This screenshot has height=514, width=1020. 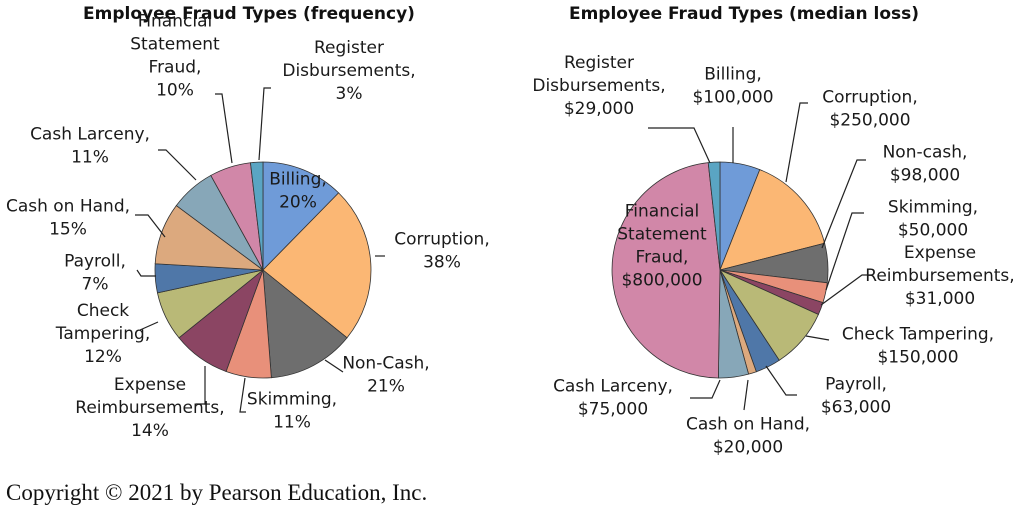 What do you see at coordinates (918, 346) in the screenshot?
I see `median-loss-label-check: Check Tampering, $150,000` at bounding box center [918, 346].